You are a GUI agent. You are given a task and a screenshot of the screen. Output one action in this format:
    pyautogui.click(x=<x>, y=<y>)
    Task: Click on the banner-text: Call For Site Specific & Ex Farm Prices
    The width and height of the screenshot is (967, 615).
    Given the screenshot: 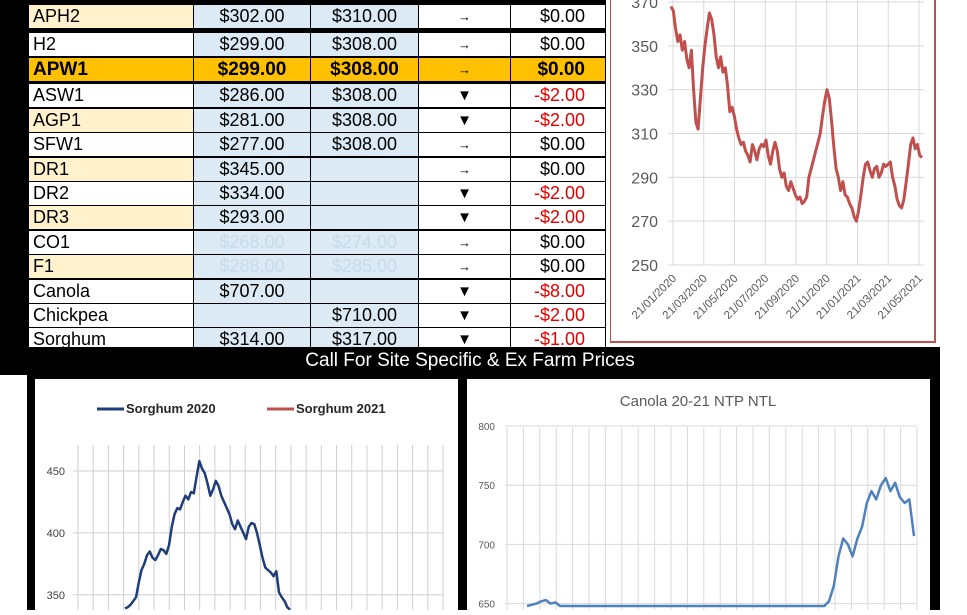 What is the action you would take?
    pyautogui.click(x=470, y=360)
    